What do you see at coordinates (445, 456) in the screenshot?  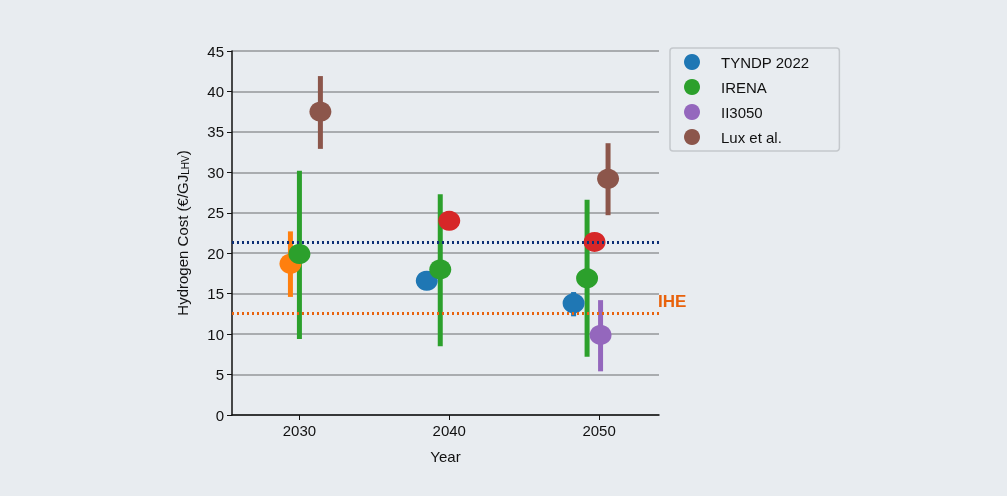 I see `x-axis-title: Year` at bounding box center [445, 456].